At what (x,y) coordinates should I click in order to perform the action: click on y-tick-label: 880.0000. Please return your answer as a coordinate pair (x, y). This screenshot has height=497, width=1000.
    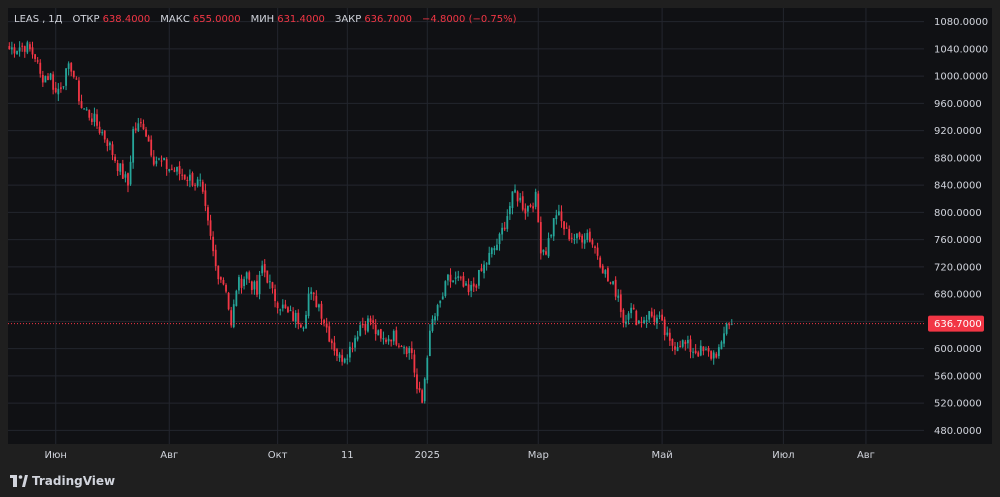
    Looking at the image, I should click on (958, 158).